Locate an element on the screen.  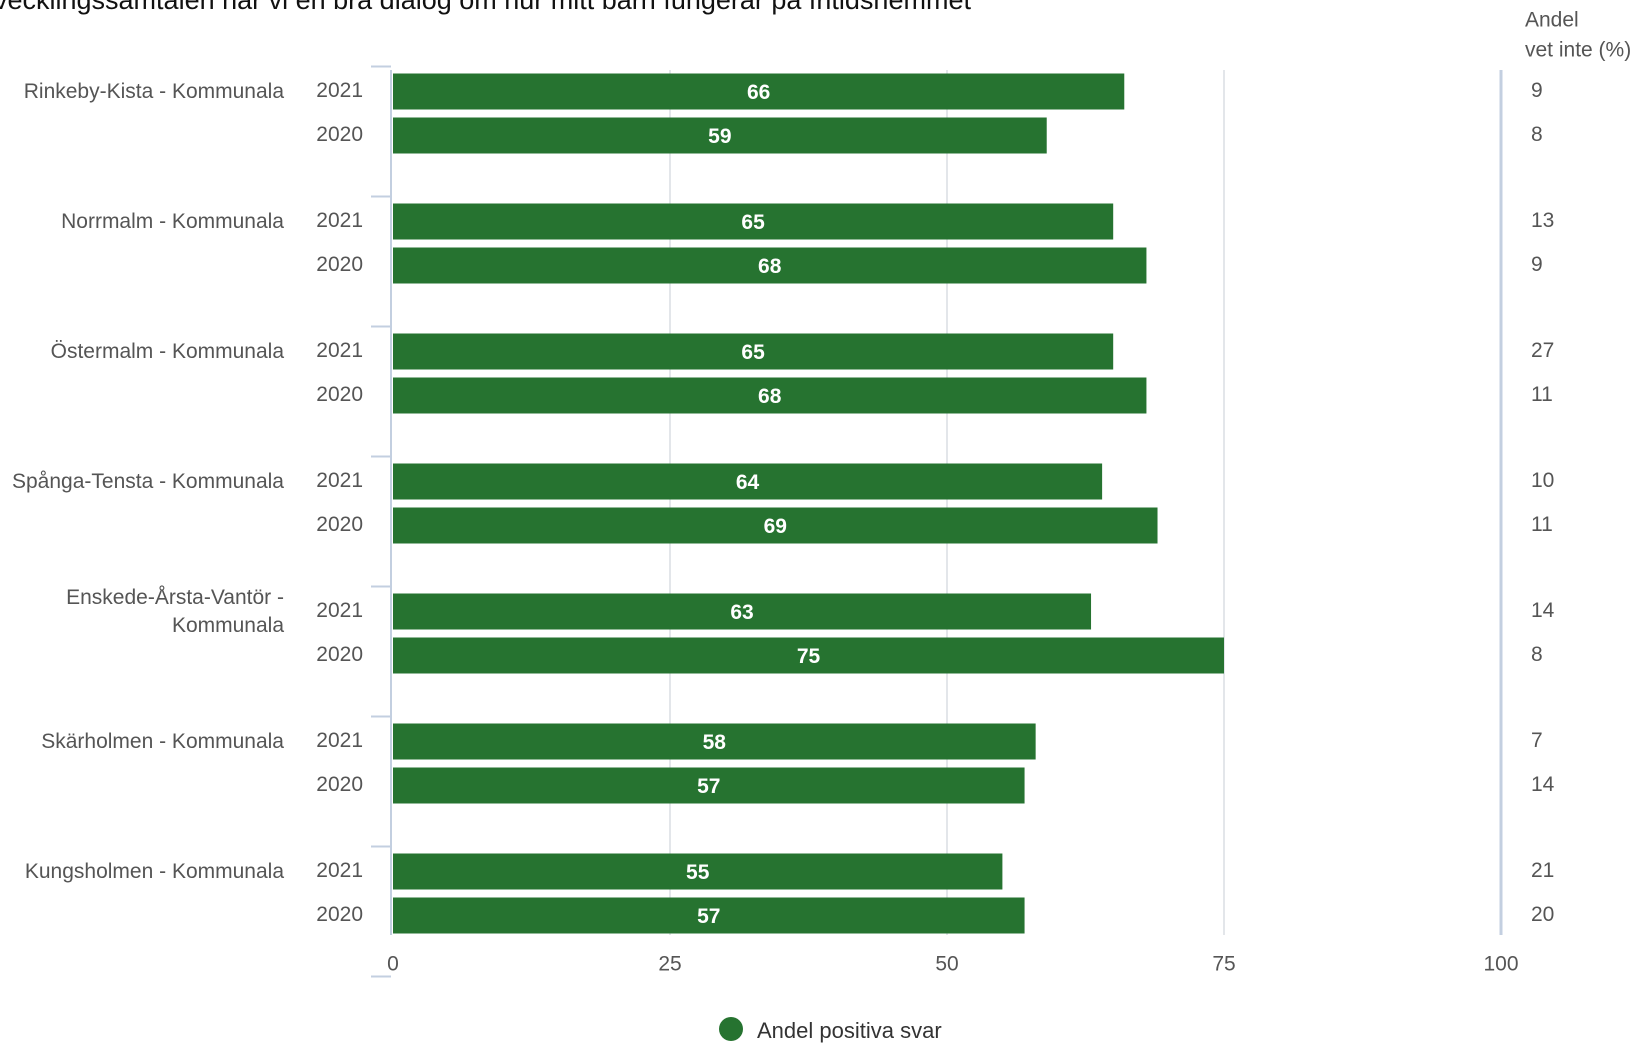
column-title: vet inte (%) is located at coordinates (1578, 50).